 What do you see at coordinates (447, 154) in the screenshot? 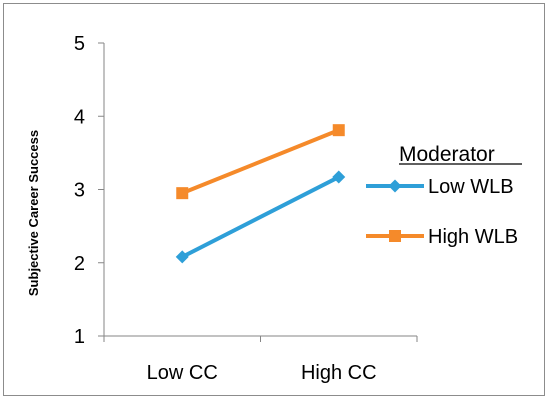
I see `legend-title: Moderator` at bounding box center [447, 154].